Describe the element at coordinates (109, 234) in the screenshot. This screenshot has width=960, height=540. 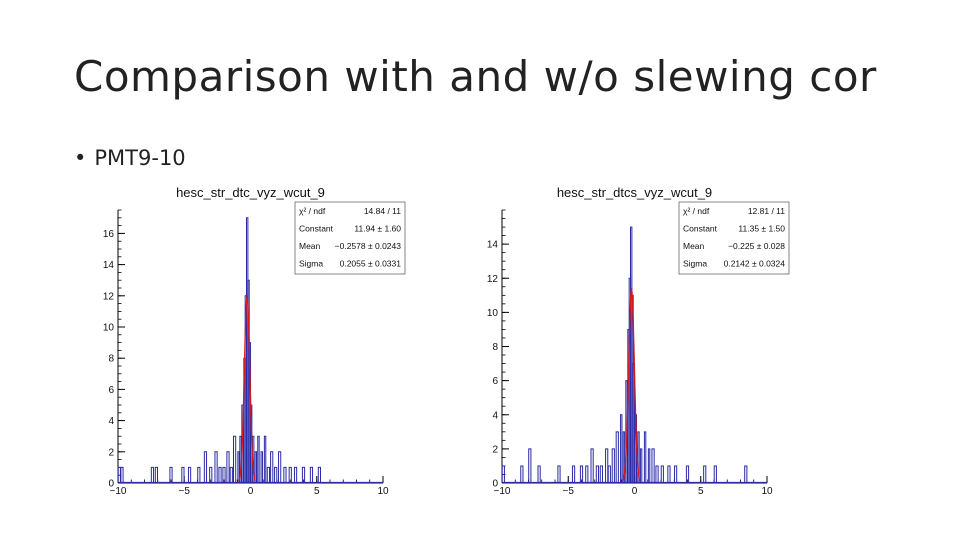
I see `y-tick-label: 16` at that location.